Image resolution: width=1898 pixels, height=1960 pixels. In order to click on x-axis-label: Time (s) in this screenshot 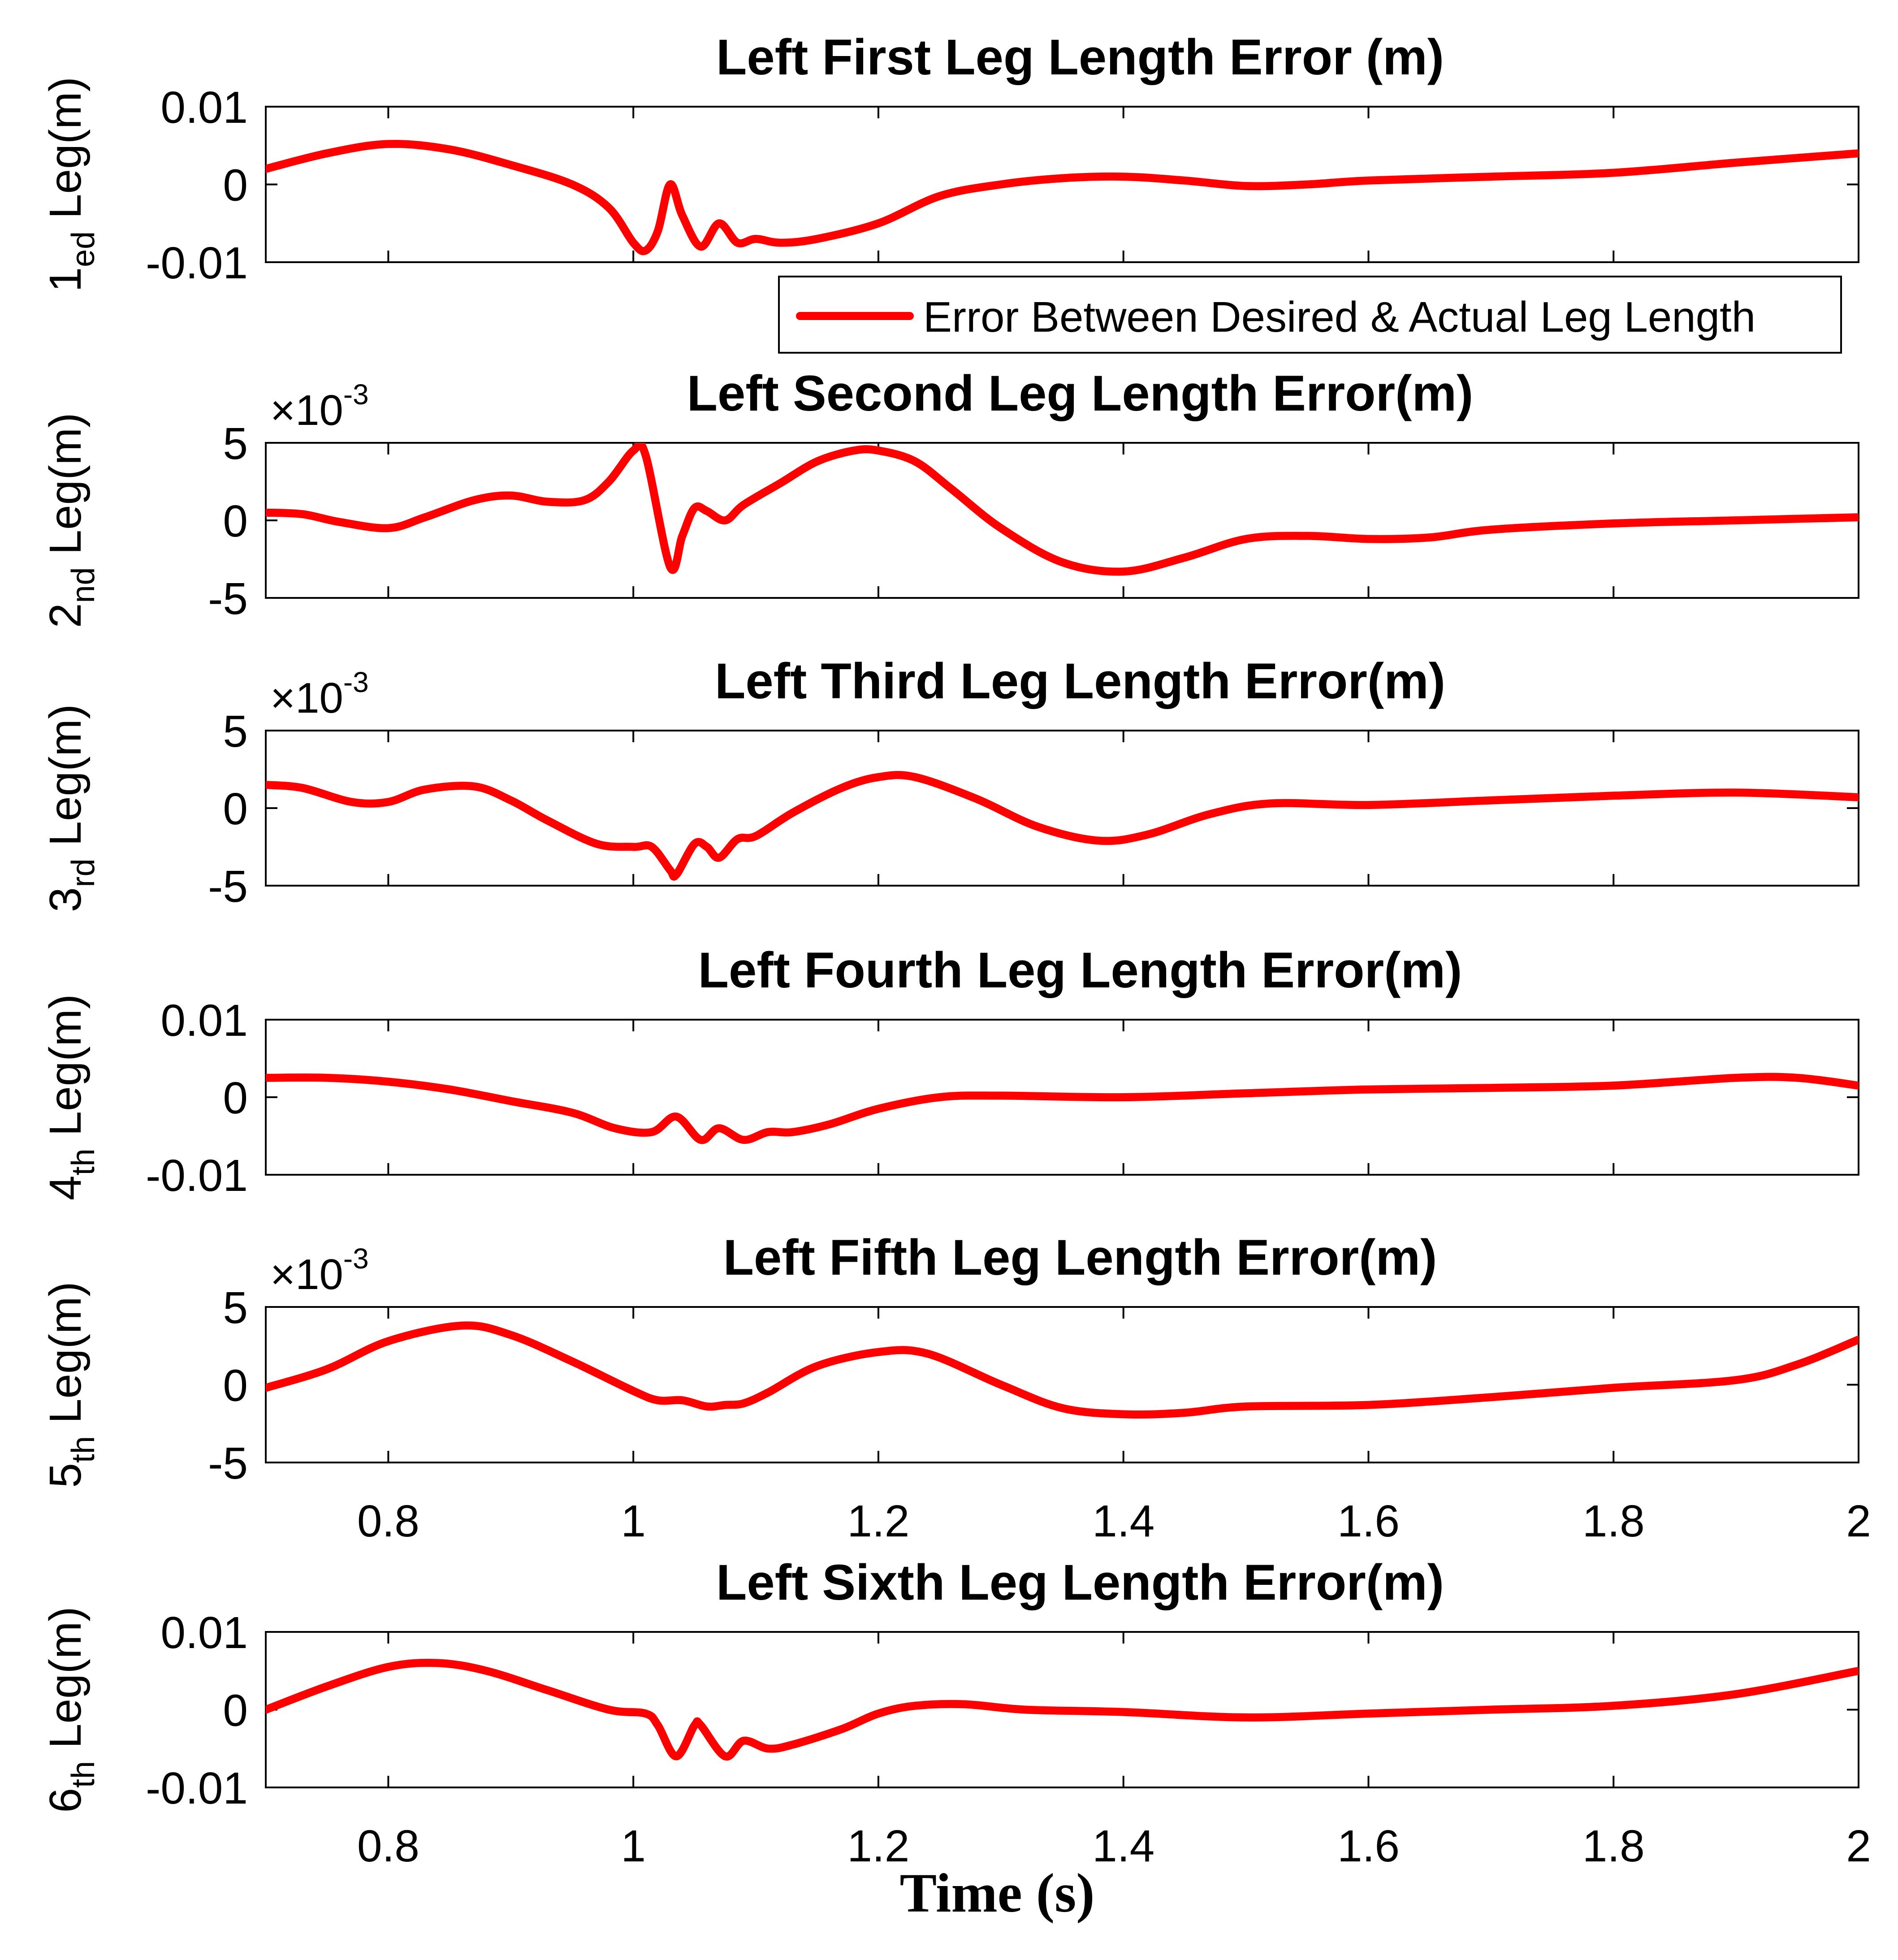, I will do `click(996, 1893)`.